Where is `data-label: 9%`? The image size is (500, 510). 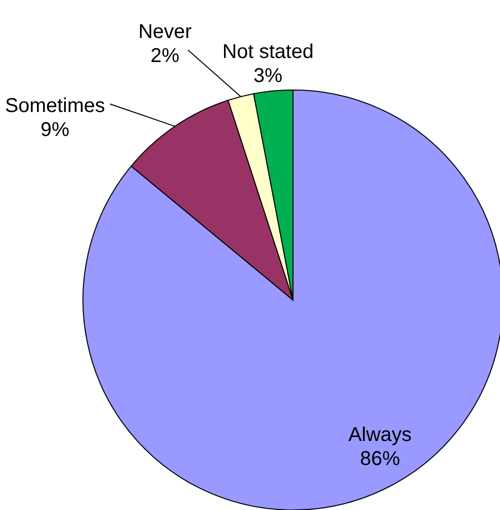
data-label: 9% is located at coordinates (55, 130).